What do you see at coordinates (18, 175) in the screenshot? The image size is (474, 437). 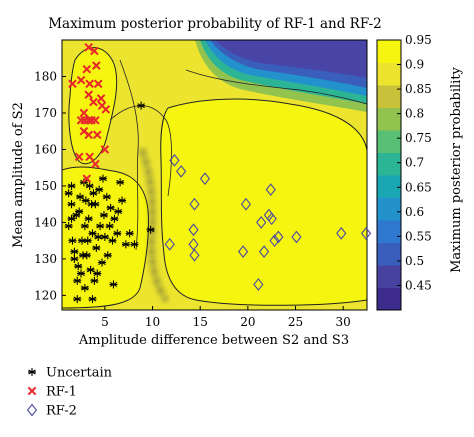 I see `y-axis-label: Mean amplitude of S2` at bounding box center [18, 175].